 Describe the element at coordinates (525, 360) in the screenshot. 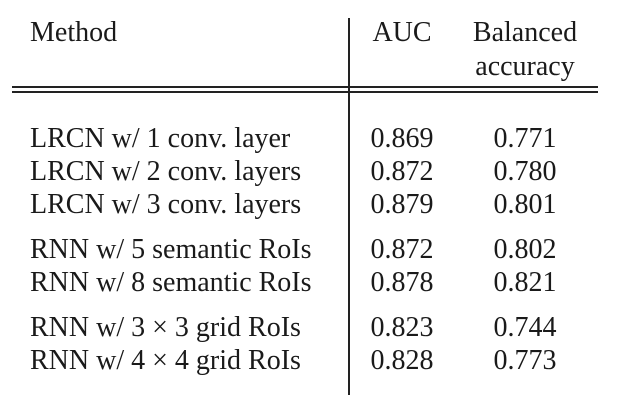

I see `row-balanced: 0.773` at that location.